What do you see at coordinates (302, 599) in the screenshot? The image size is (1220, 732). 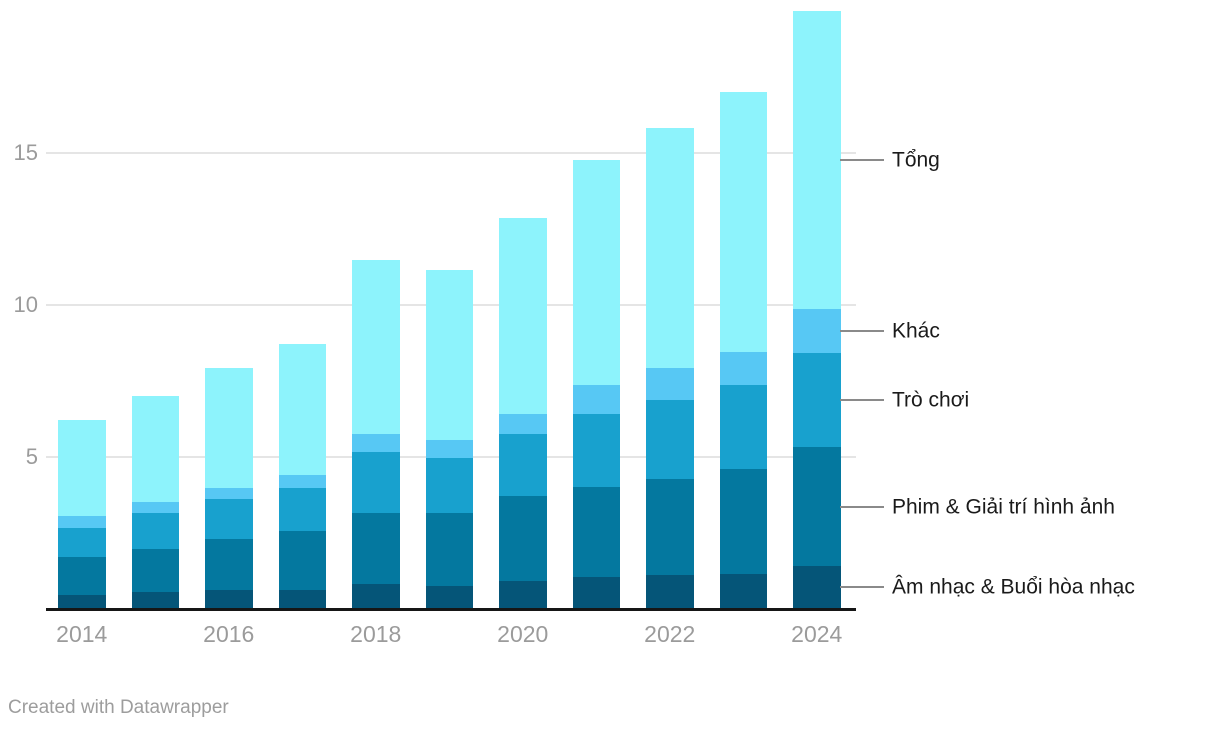 I see `bar-2017-am-nhac` at bounding box center [302, 599].